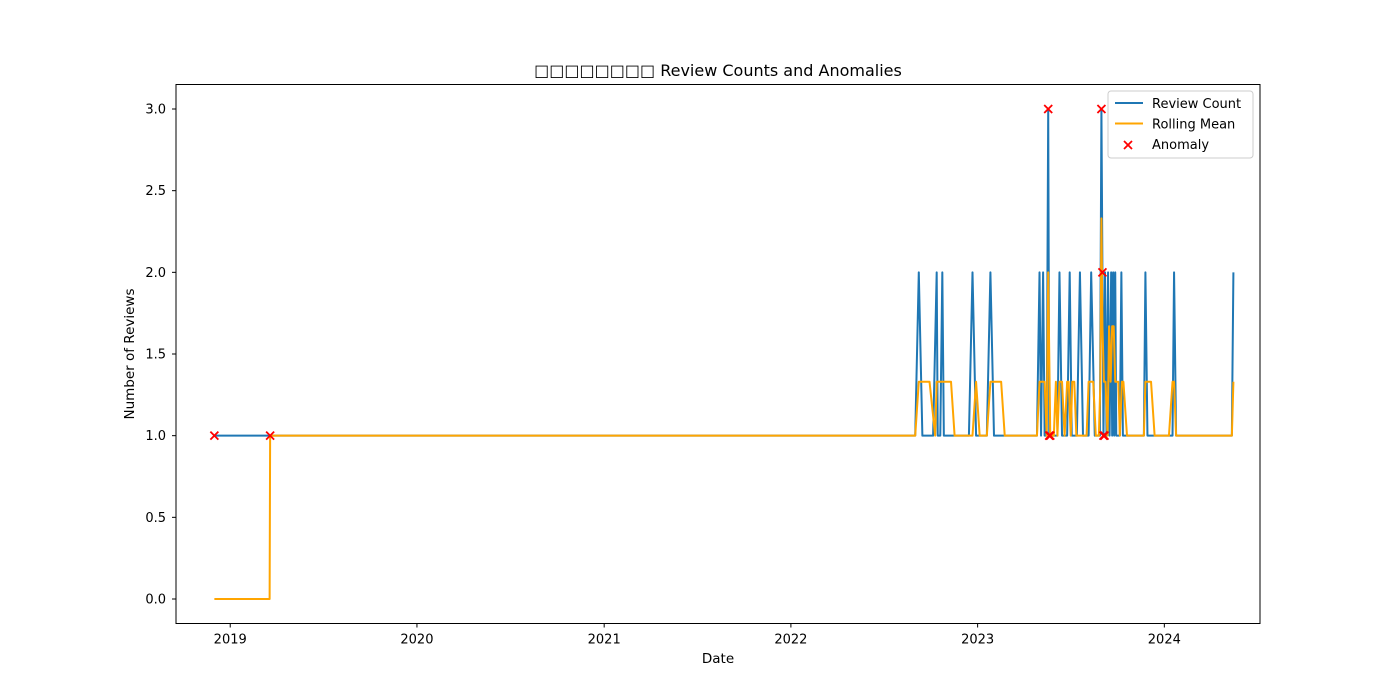 Image resolution: width=1400 pixels, height=700 pixels. Describe the element at coordinates (155, 110) in the screenshot. I see `y-tick-label: 3.0` at that location.